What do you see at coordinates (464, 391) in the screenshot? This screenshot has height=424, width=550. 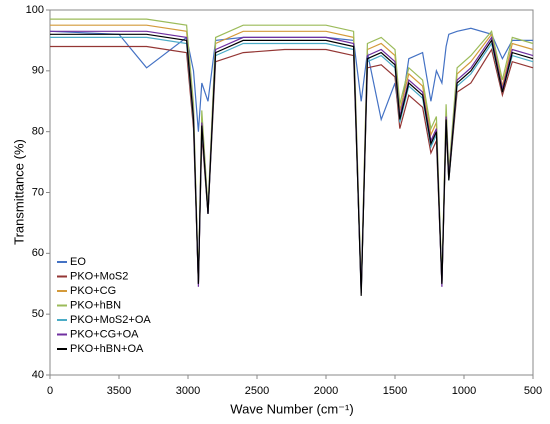 I see `x-tick-label: 1000` at bounding box center [464, 391].